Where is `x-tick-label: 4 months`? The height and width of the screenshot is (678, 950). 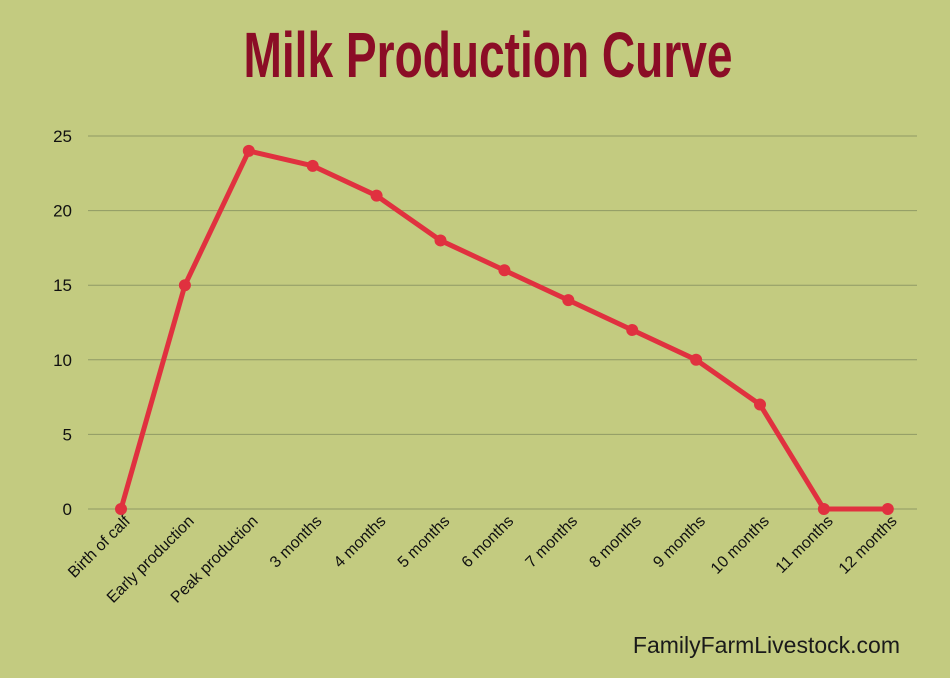
x-tick-label: 4 months is located at coordinates (360, 542).